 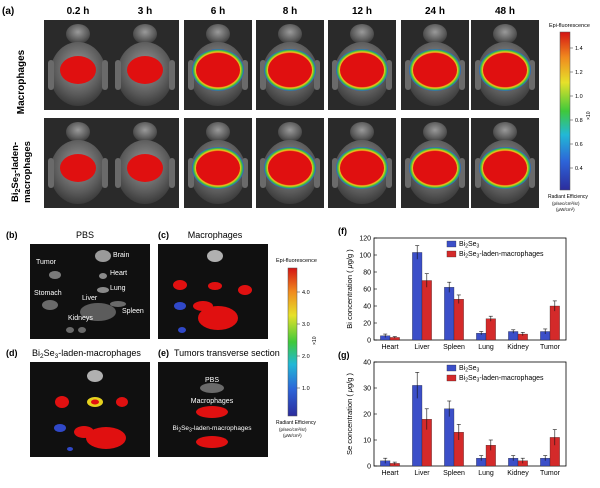 What do you see at coordinates (212, 388) in the screenshot?
I see `pbs-section` at bounding box center [212, 388].